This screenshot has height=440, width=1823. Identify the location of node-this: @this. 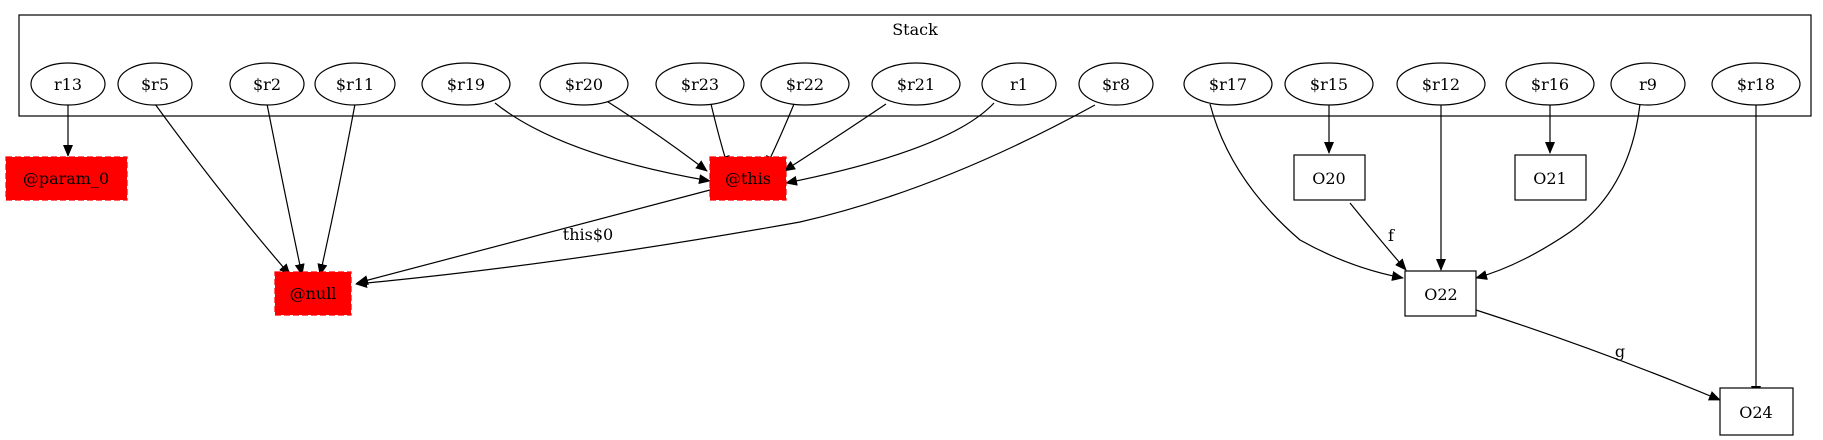
(748, 178).